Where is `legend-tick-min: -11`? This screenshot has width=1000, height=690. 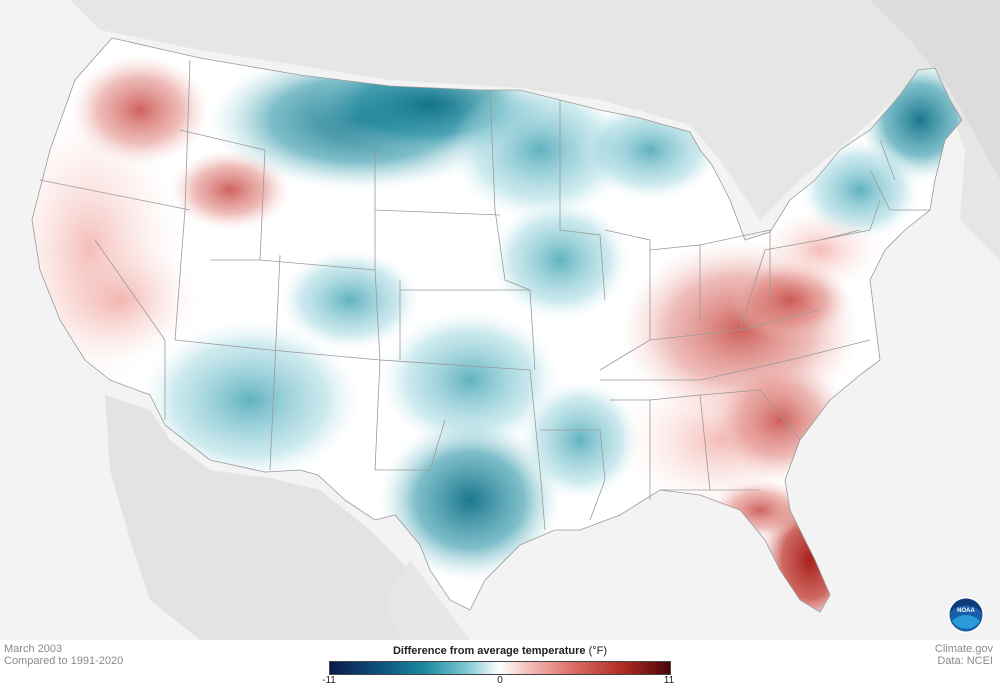
legend-tick-min: -11 is located at coordinates (329, 680).